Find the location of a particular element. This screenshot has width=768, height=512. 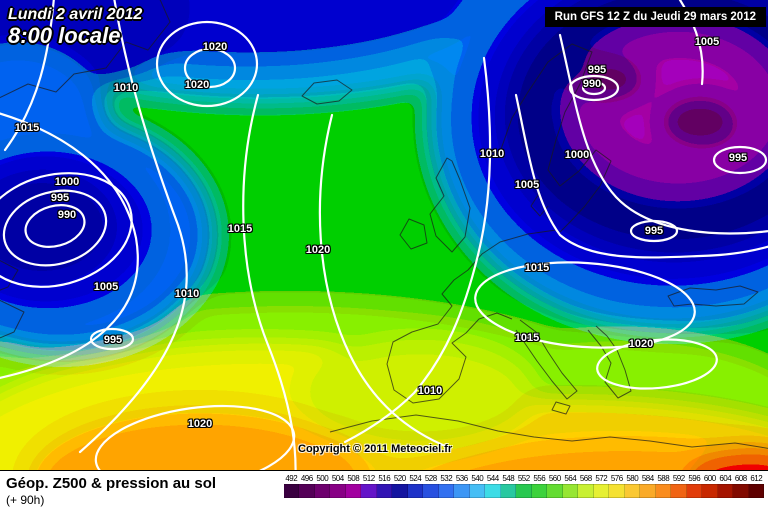

legend-value: 596 is located at coordinates (694, 478).